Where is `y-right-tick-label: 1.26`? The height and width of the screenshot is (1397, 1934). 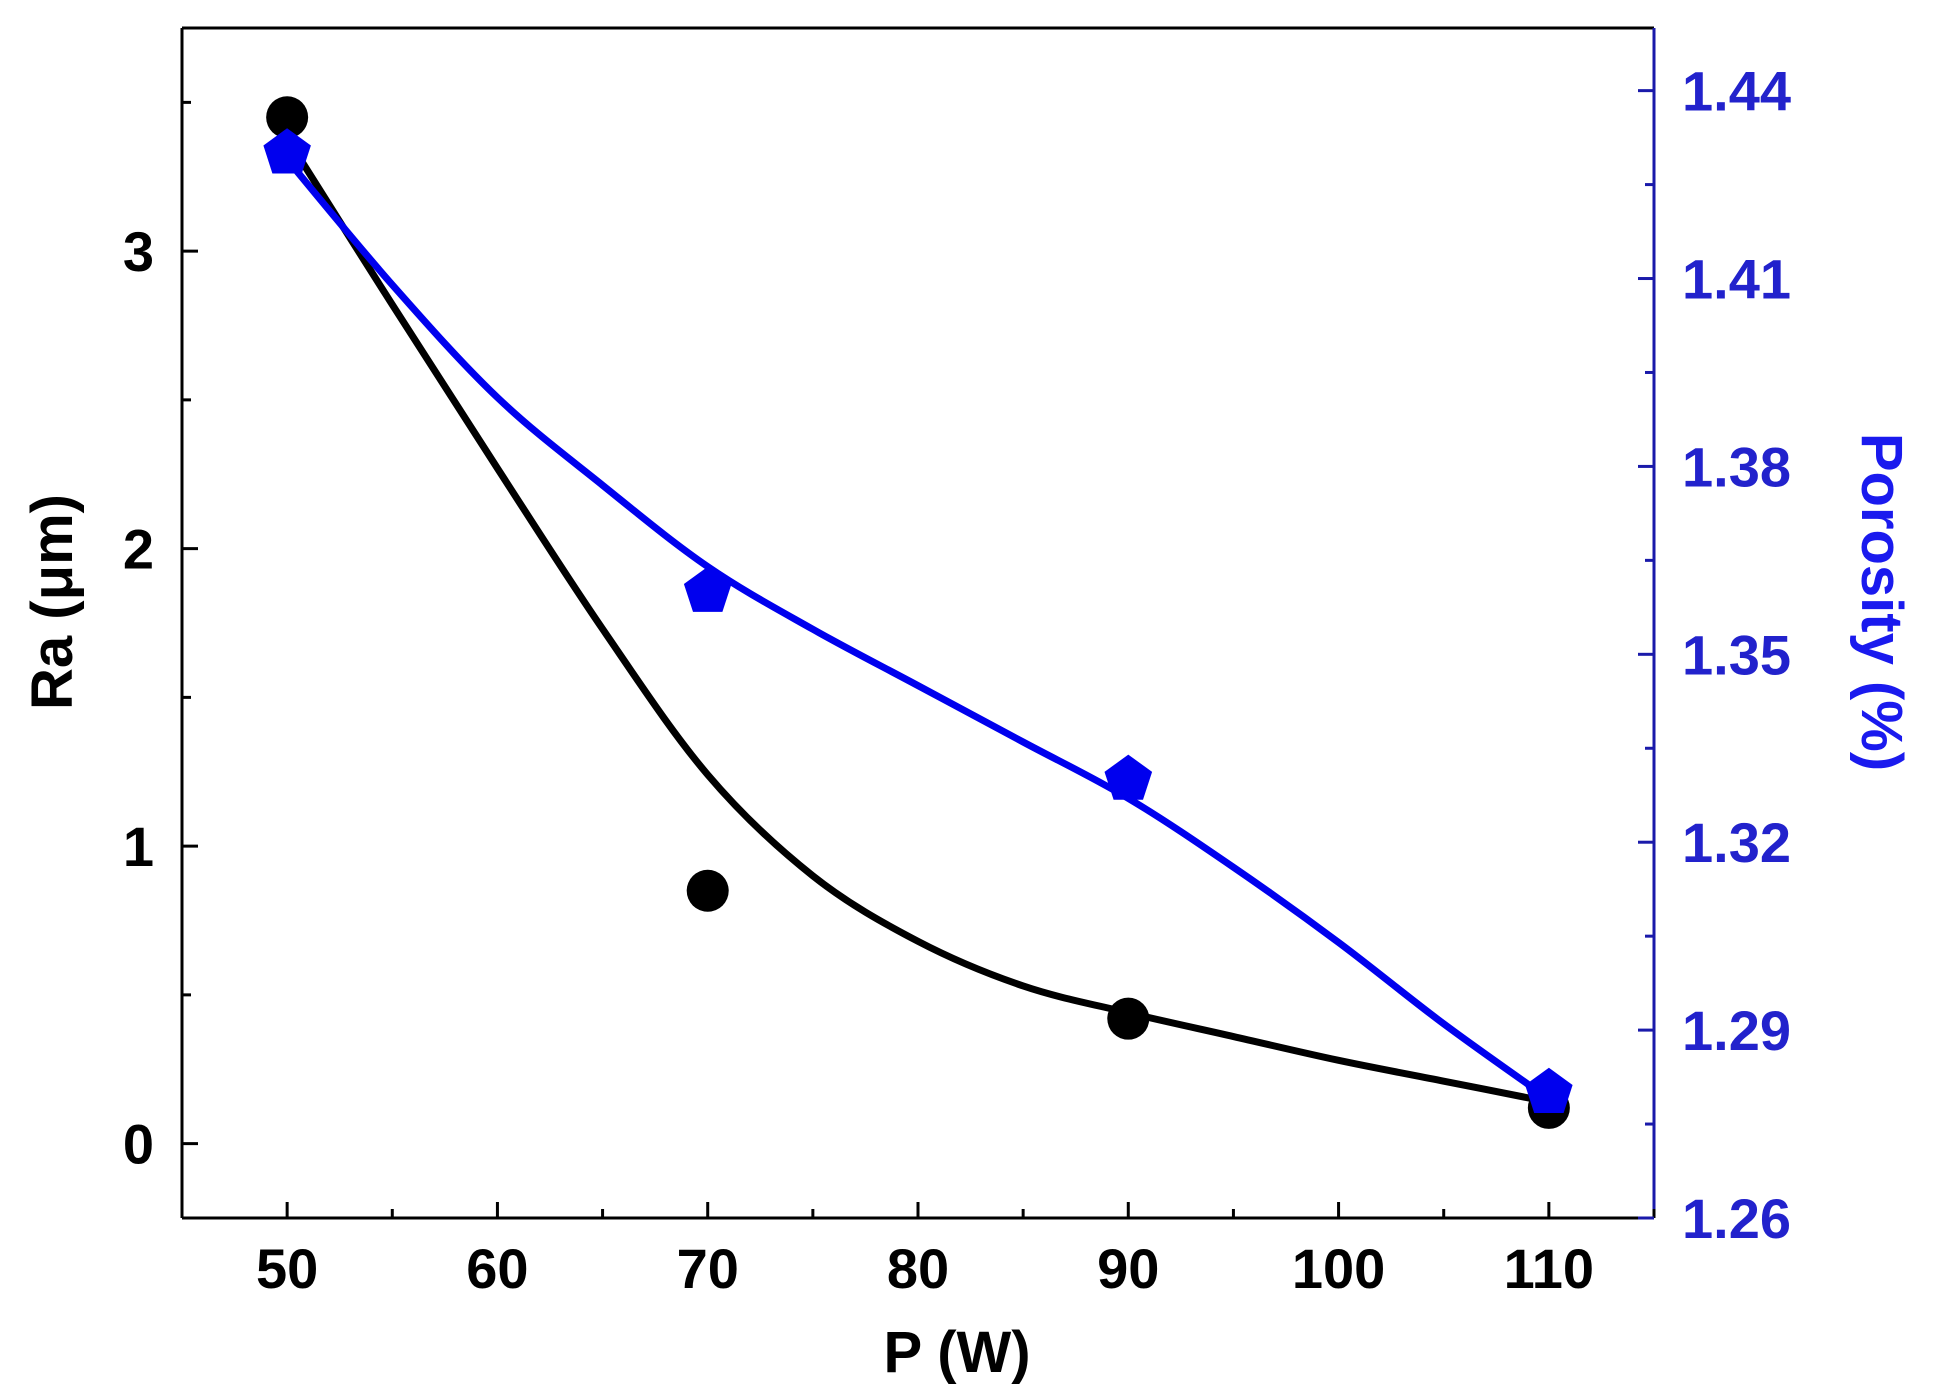 y-right-tick-label: 1.26 is located at coordinates (1736, 1218).